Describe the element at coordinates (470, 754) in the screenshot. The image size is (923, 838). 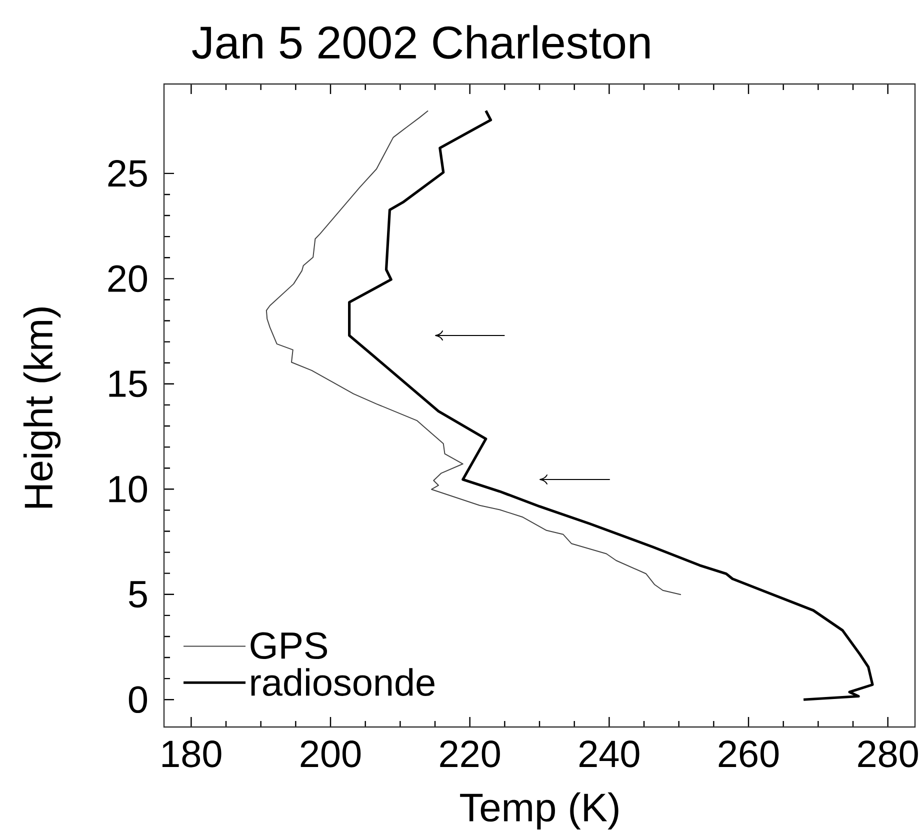
I see `x-tick-label: 220` at that location.